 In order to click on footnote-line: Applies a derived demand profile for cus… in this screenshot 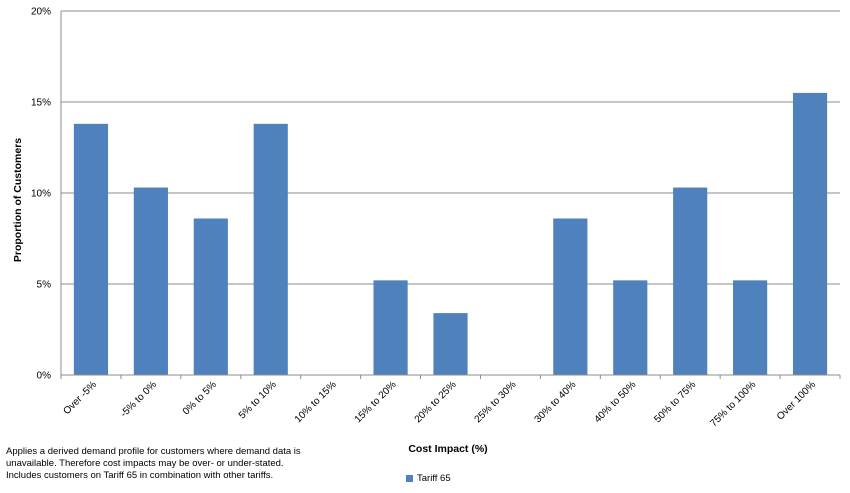, I will do `click(153, 451)`.